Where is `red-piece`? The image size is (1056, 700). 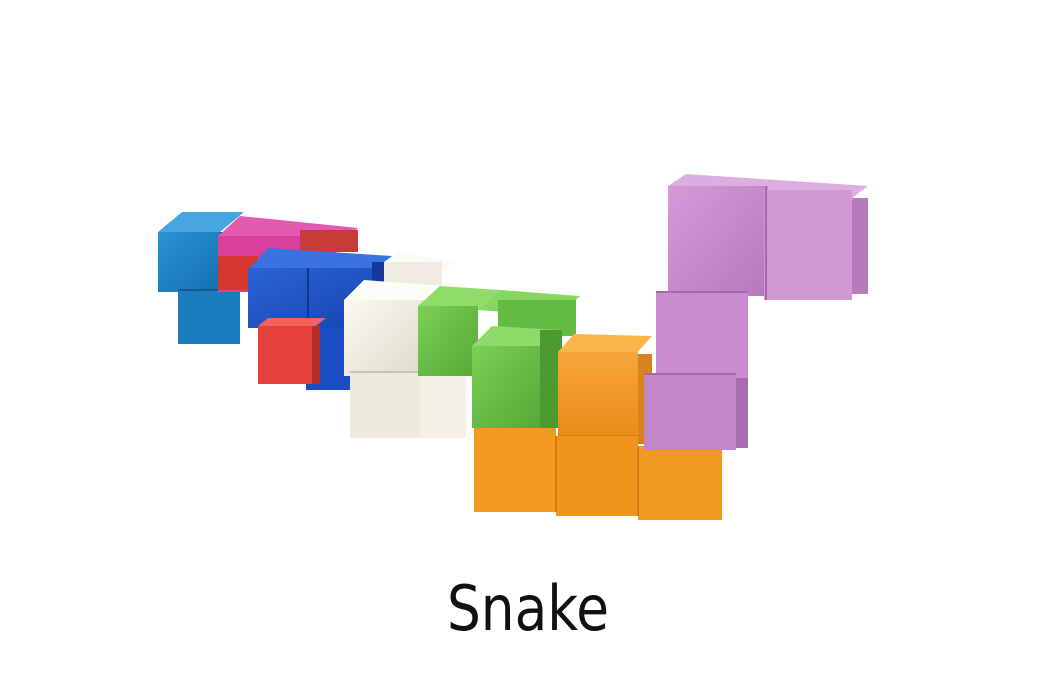 red-piece is located at coordinates (292, 351).